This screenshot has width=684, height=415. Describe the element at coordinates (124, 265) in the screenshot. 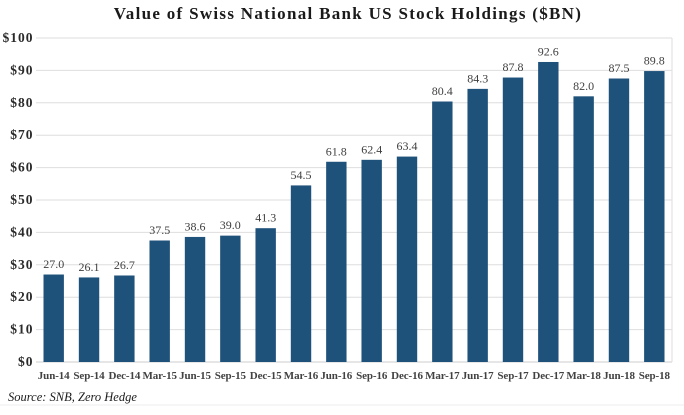

I see `svg-text: 26.7` at that location.